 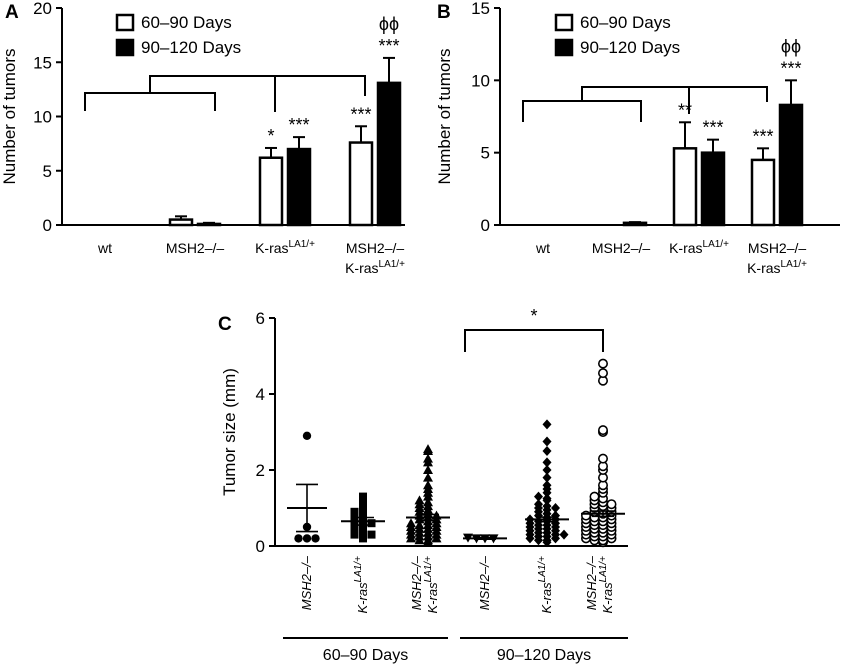 I want to click on y-tick-label: 4, so click(x=260, y=394).